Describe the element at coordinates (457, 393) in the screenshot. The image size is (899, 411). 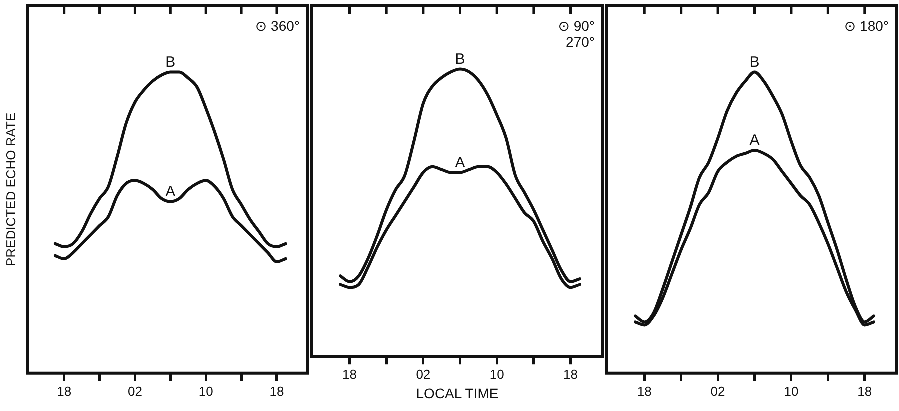
I see `x-axis-title: LOCAL TIME` at that location.